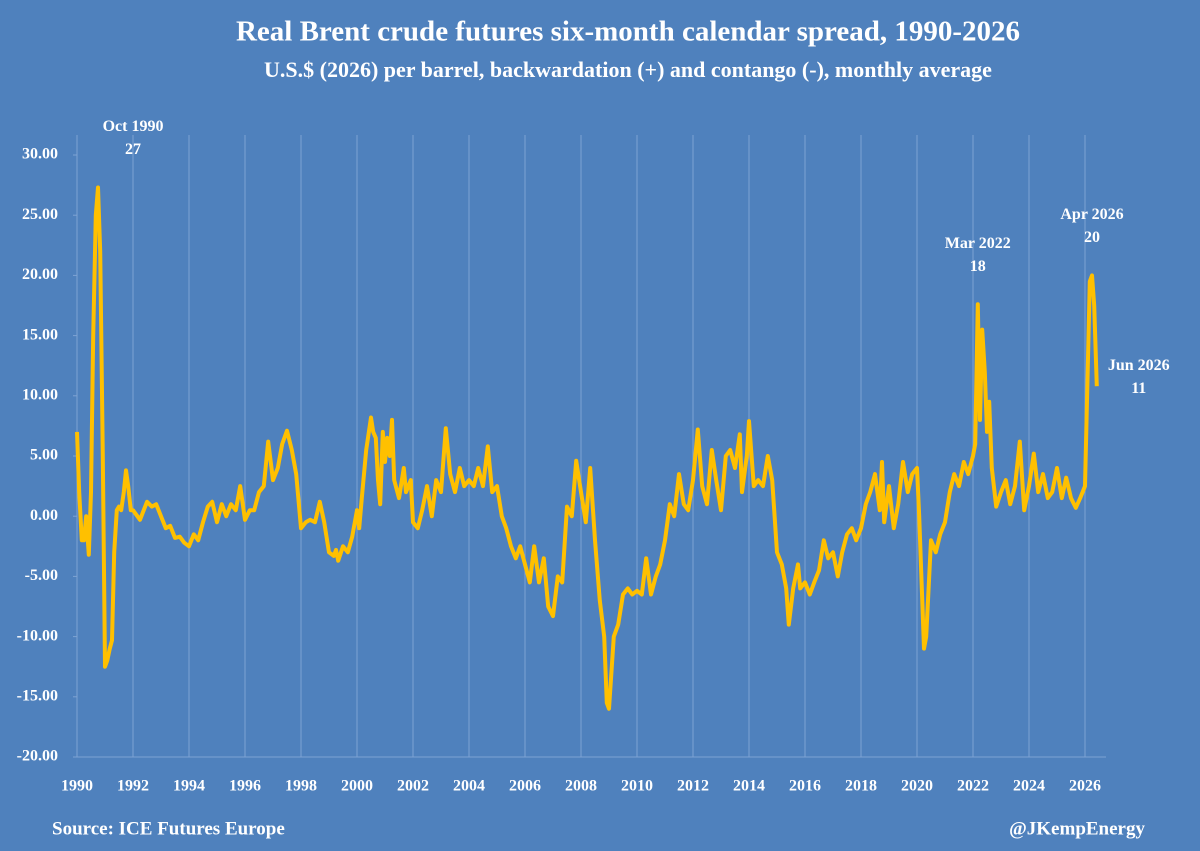 This screenshot has width=1200, height=851. Describe the element at coordinates (693, 786) in the screenshot. I see `x-tick-label: 2012` at that location.